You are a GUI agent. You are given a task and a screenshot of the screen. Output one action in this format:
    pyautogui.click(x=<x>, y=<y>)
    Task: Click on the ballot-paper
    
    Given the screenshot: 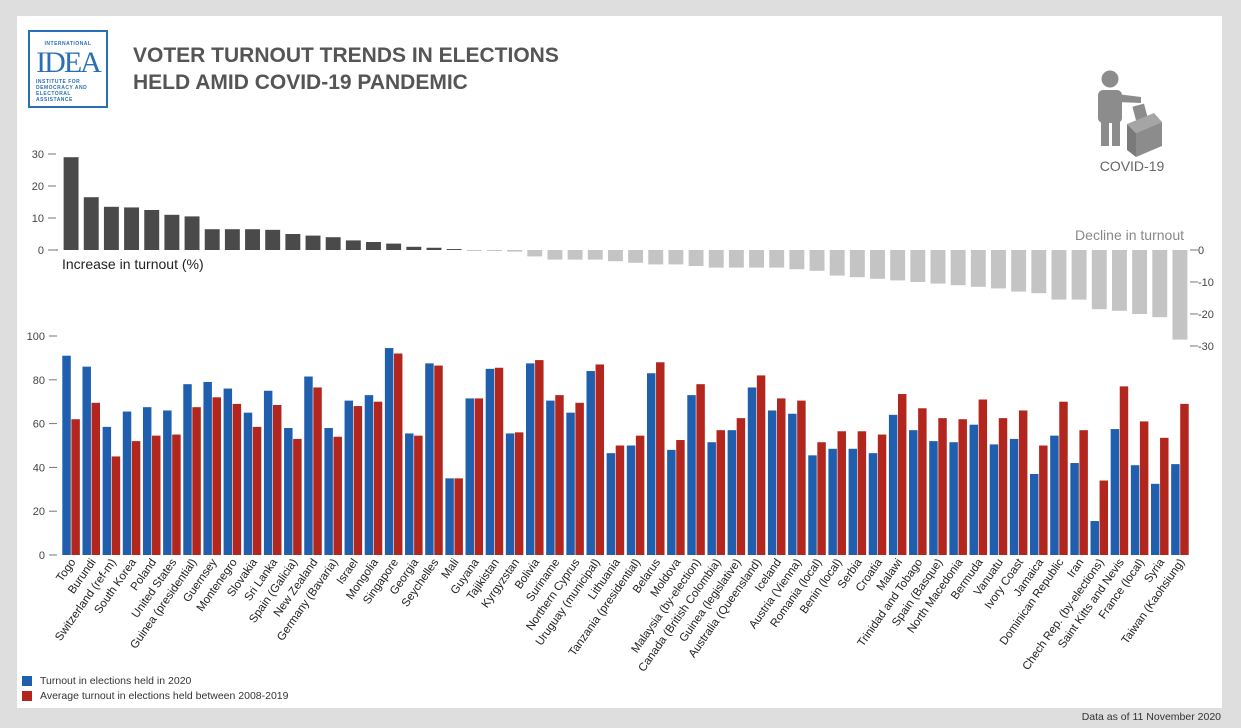 What is the action you would take?
    pyautogui.click(x=1140, y=112)
    